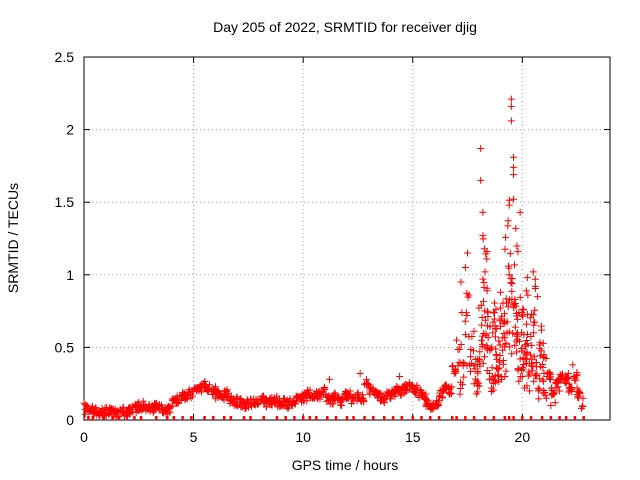  What do you see at coordinates (13, 238) in the screenshot?
I see `y-axis-label: SRMTID / TECUs` at bounding box center [13, 238].